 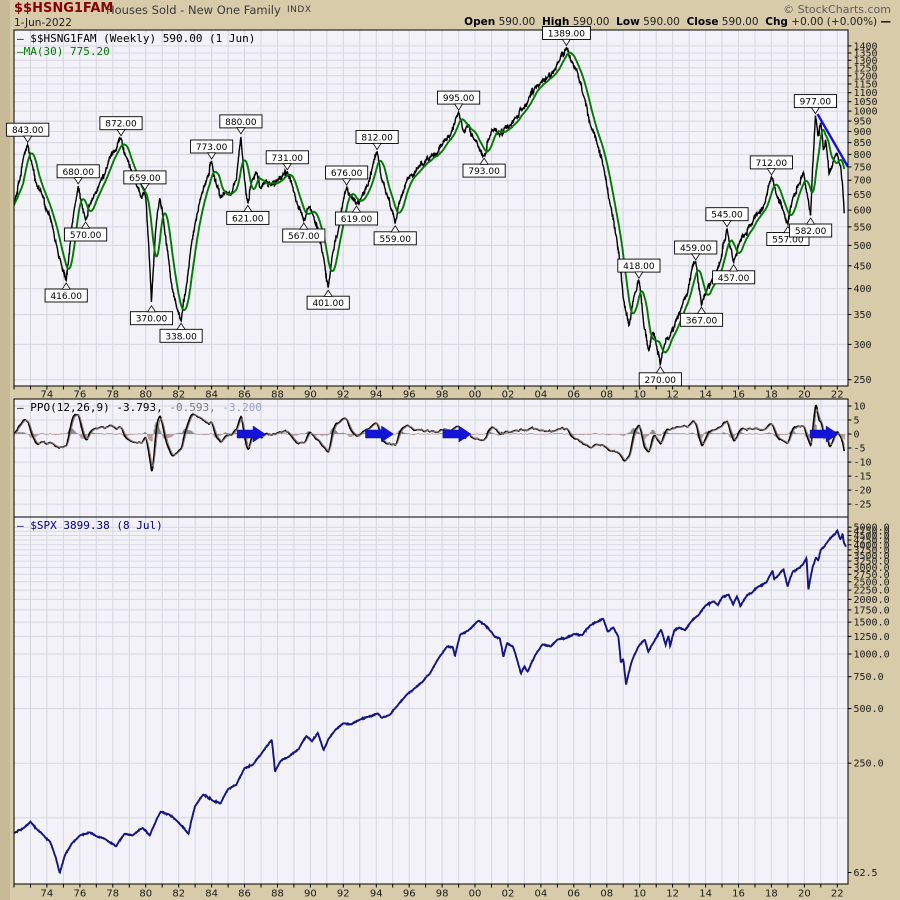 I want to click on svg-text: 00, so click(x=475, y=395).